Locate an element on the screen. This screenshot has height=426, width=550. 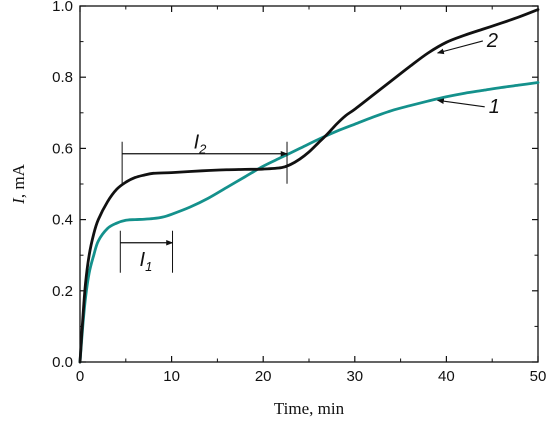
y-axis-title: I, mA is located at coordinates (18, 183).